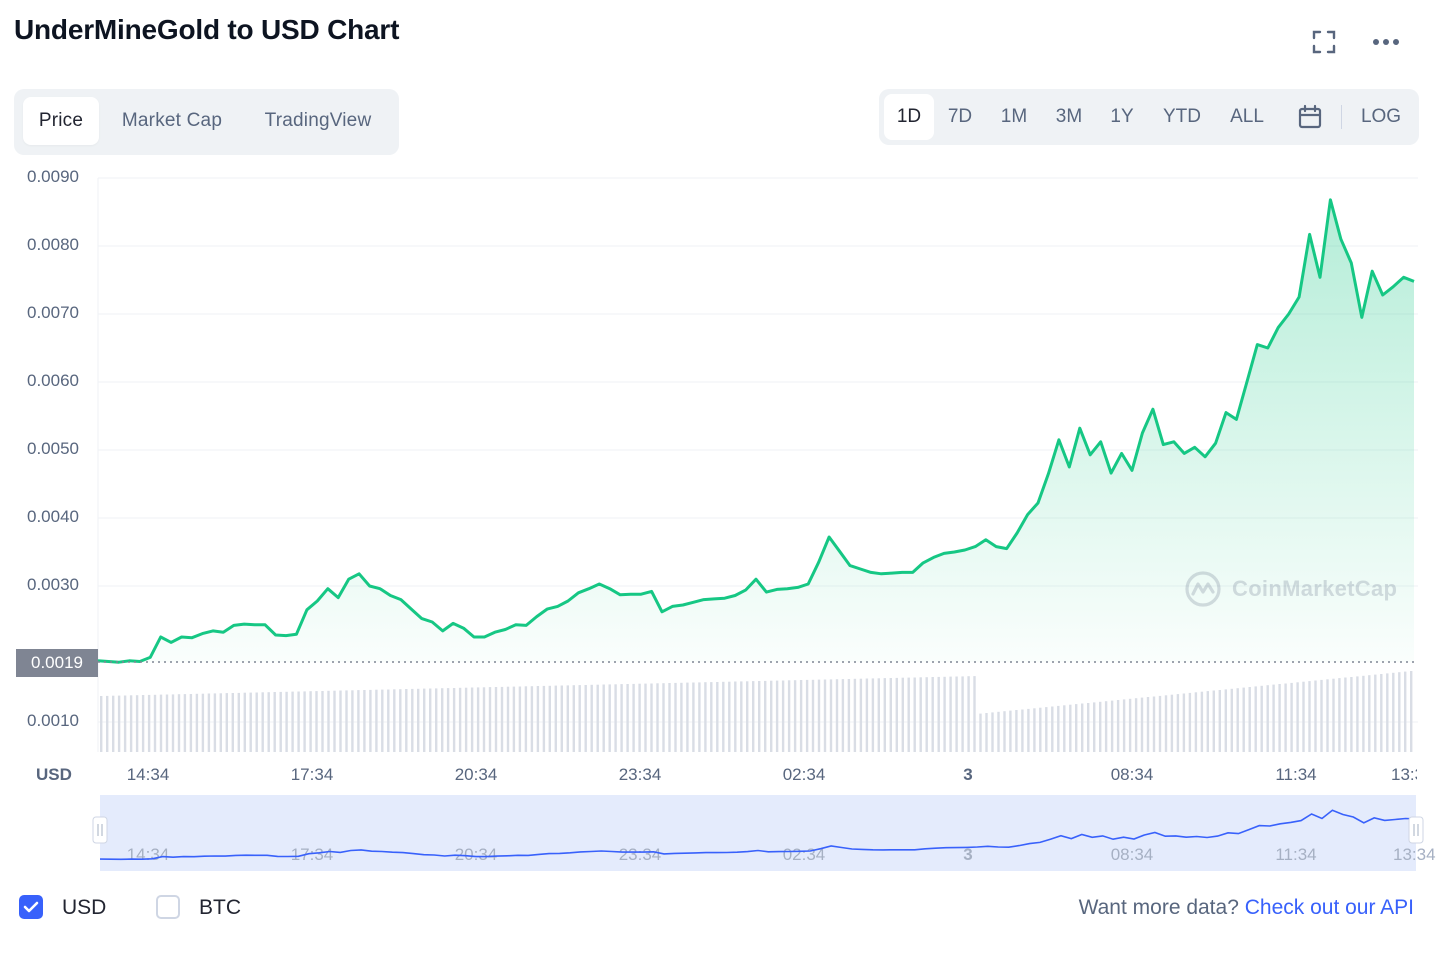 The height and width of the screenshot is (954, 1442). What do you see at coordinates (54, 774) in the screenshot?
I see `currency-axis-label: USD` at bounding box center [54, 774].